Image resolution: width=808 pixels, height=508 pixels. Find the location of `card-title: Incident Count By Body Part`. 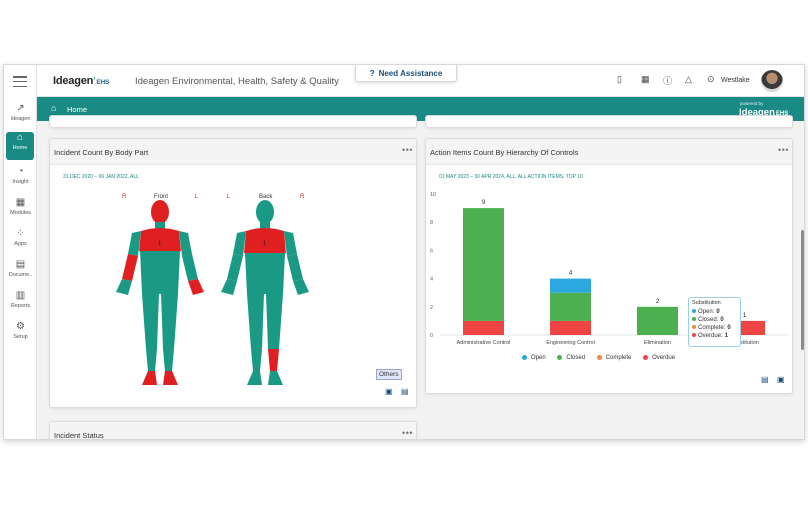

card-title: Incident Count By Body Part is located at coordinates (101, 152).